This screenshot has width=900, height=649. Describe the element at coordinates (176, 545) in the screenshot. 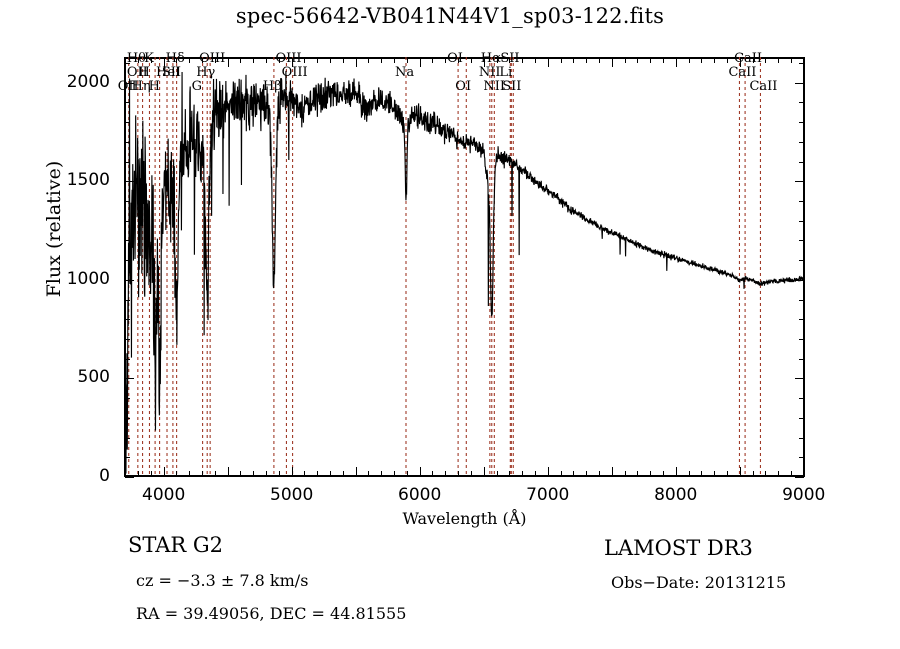

I see `object-class-label: STAR G2` at that location.